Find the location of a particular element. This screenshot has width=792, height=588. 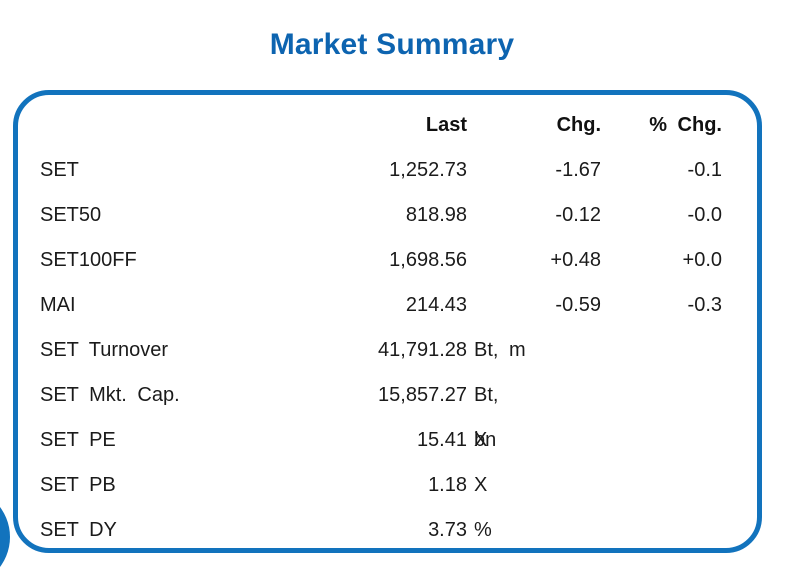

row-last-value: 15.41 is located at coordinates (441, 440).